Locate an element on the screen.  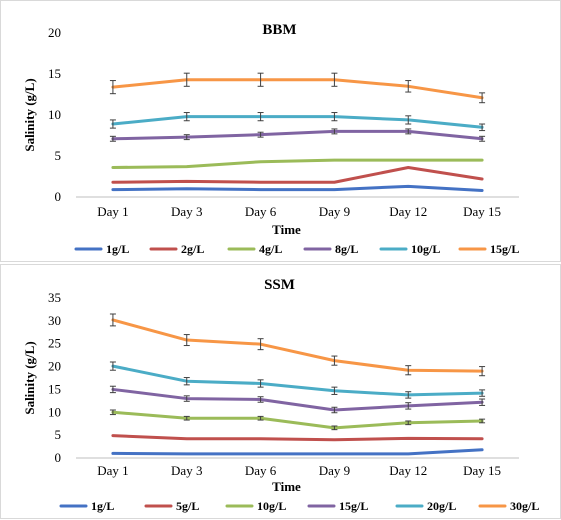
series-8g-per-L is located at coordinates (297, 135).